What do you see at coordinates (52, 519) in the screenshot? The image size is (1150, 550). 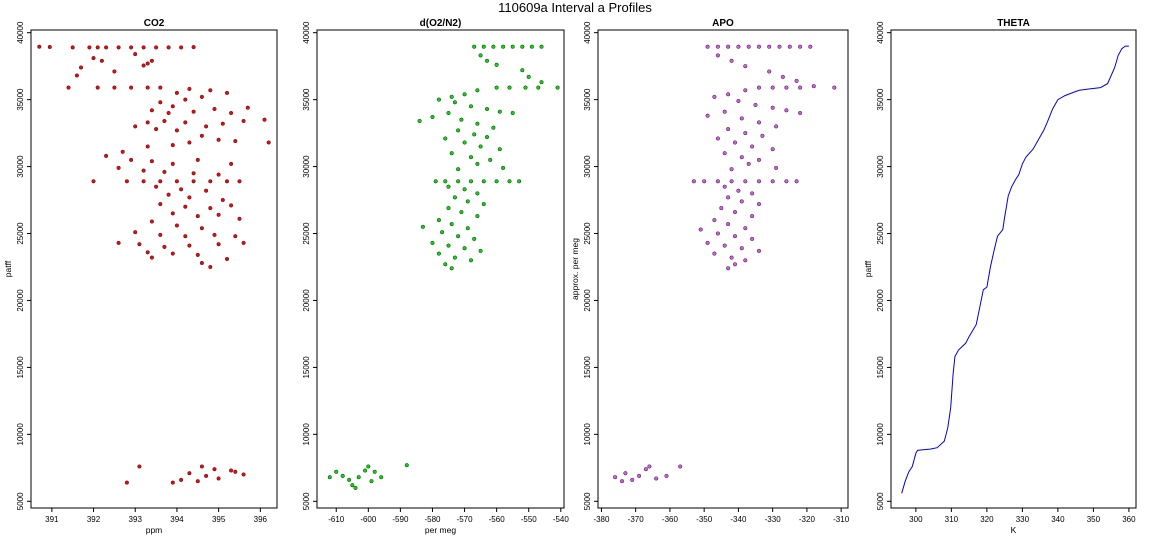 I see `x-tick-label: 391` at bounding box center [52, 519].